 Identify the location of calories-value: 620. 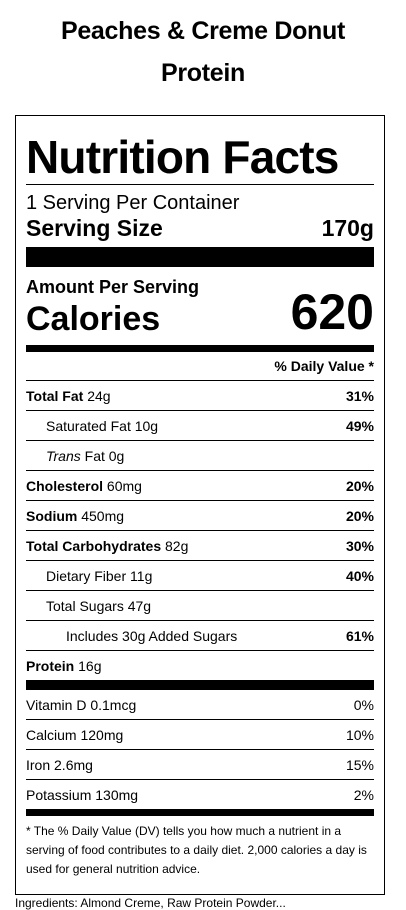
(332, 312).